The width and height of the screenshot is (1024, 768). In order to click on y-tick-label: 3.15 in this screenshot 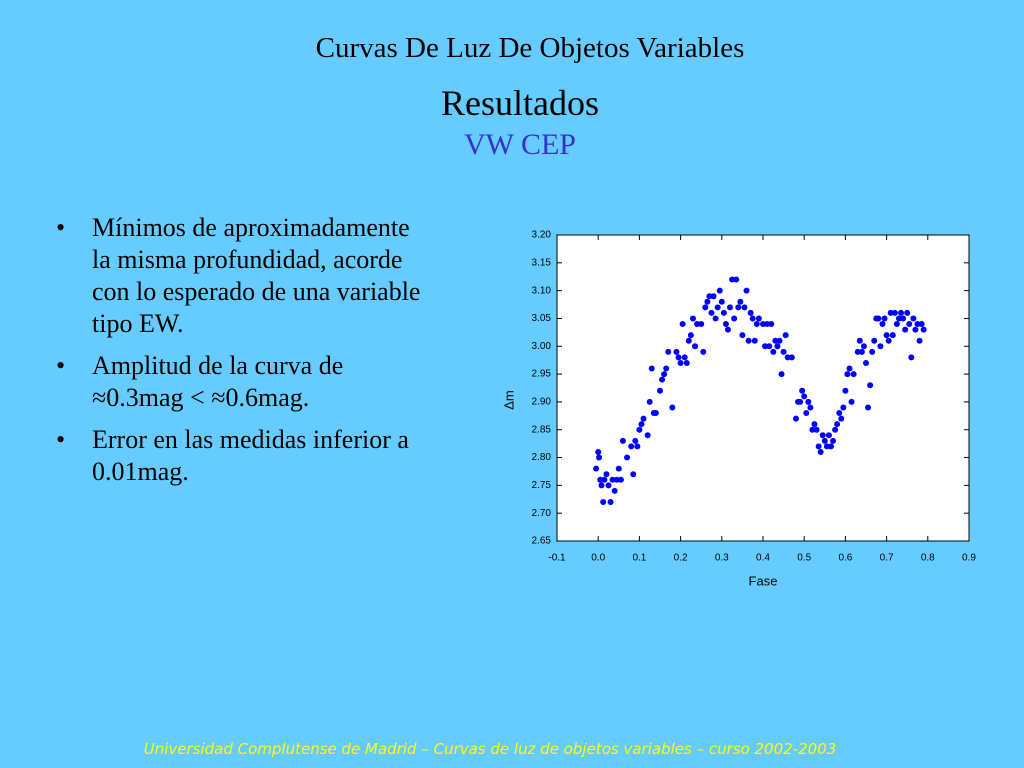, I will do `click(542, 262)`.